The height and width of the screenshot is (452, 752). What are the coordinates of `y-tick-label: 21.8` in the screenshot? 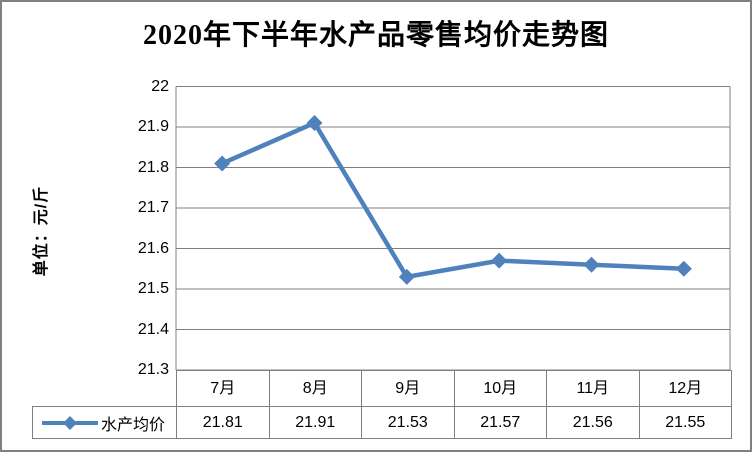 It's located at (153, 167).